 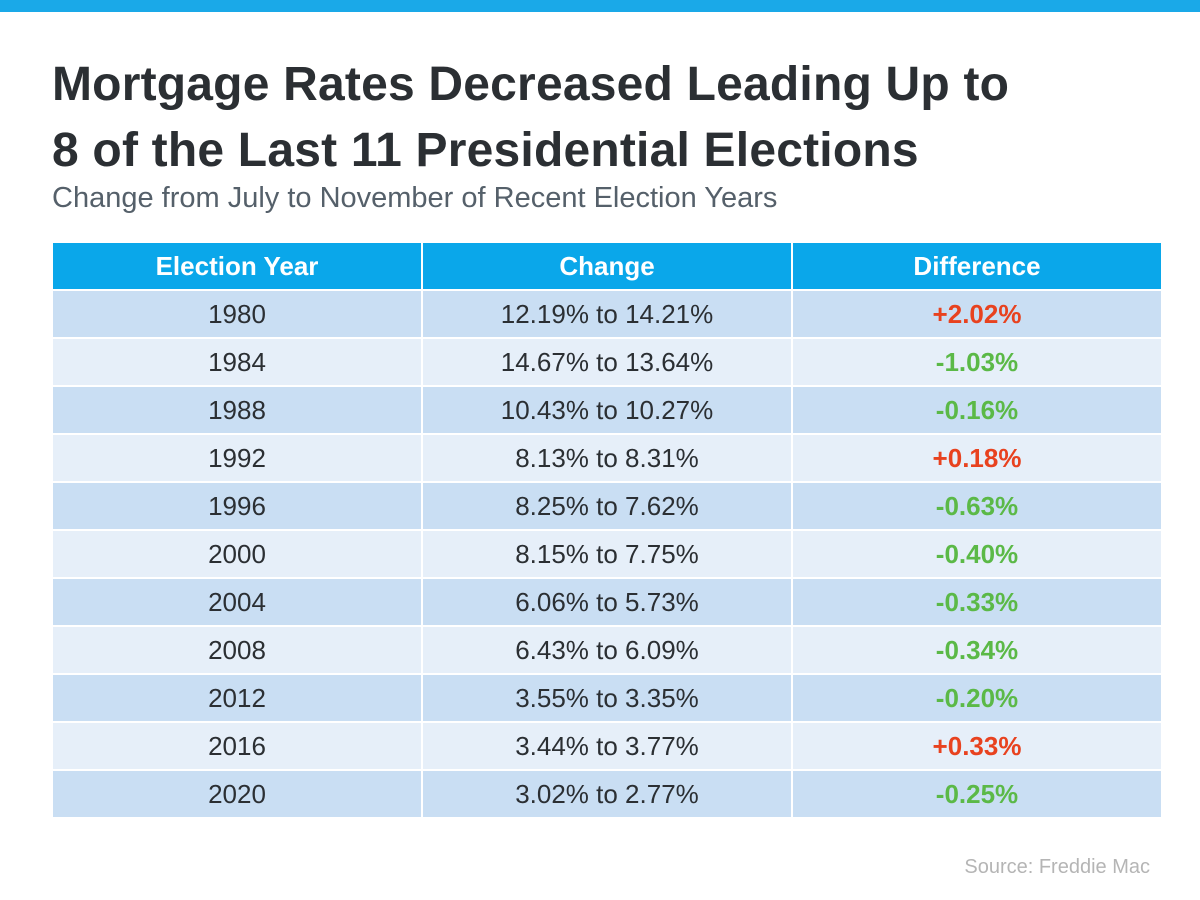 I want to click on table-row: 2004 6.06% to 5.73% -0.33%, so click(x=607, y=602).